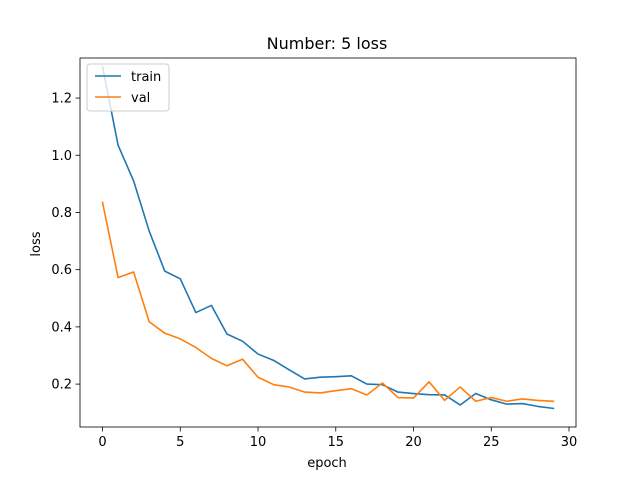  Describe the element at coordinates (258, 442) in the screenshot. I see `x-tick-label: 10` at that location.